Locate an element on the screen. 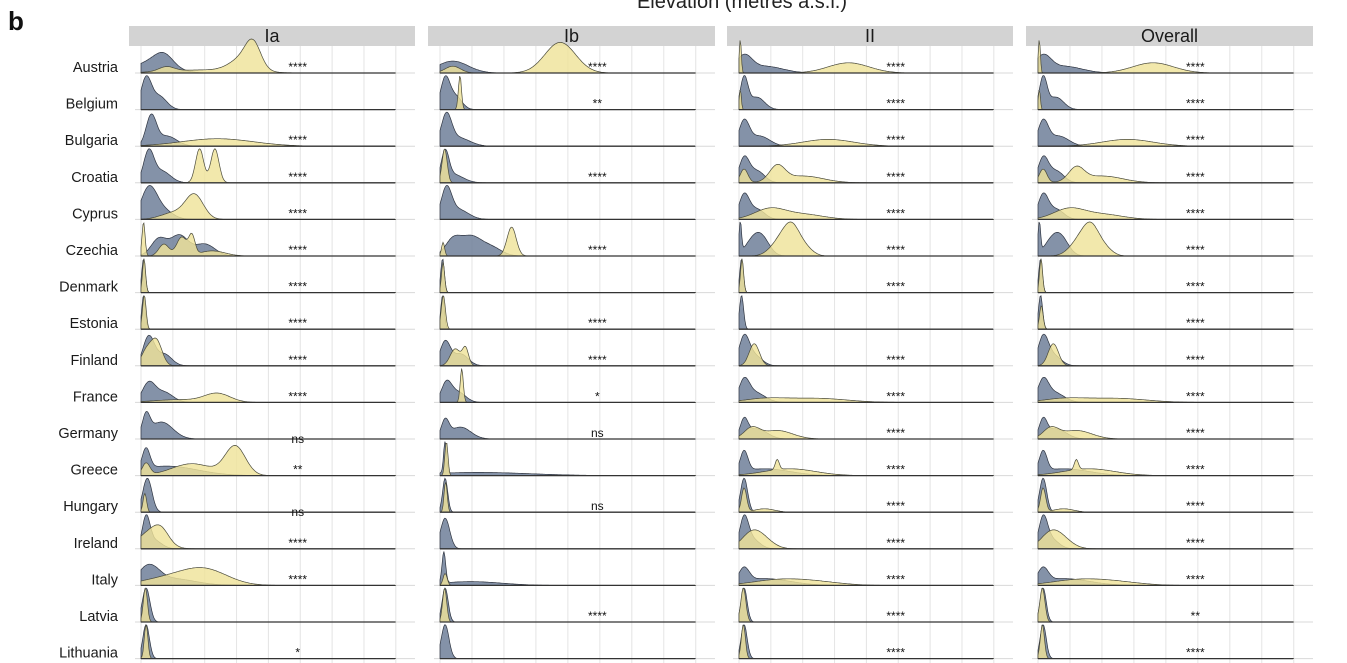 The image size is (1347, 663). ridge-row: * is located at coordinates (567, 385).